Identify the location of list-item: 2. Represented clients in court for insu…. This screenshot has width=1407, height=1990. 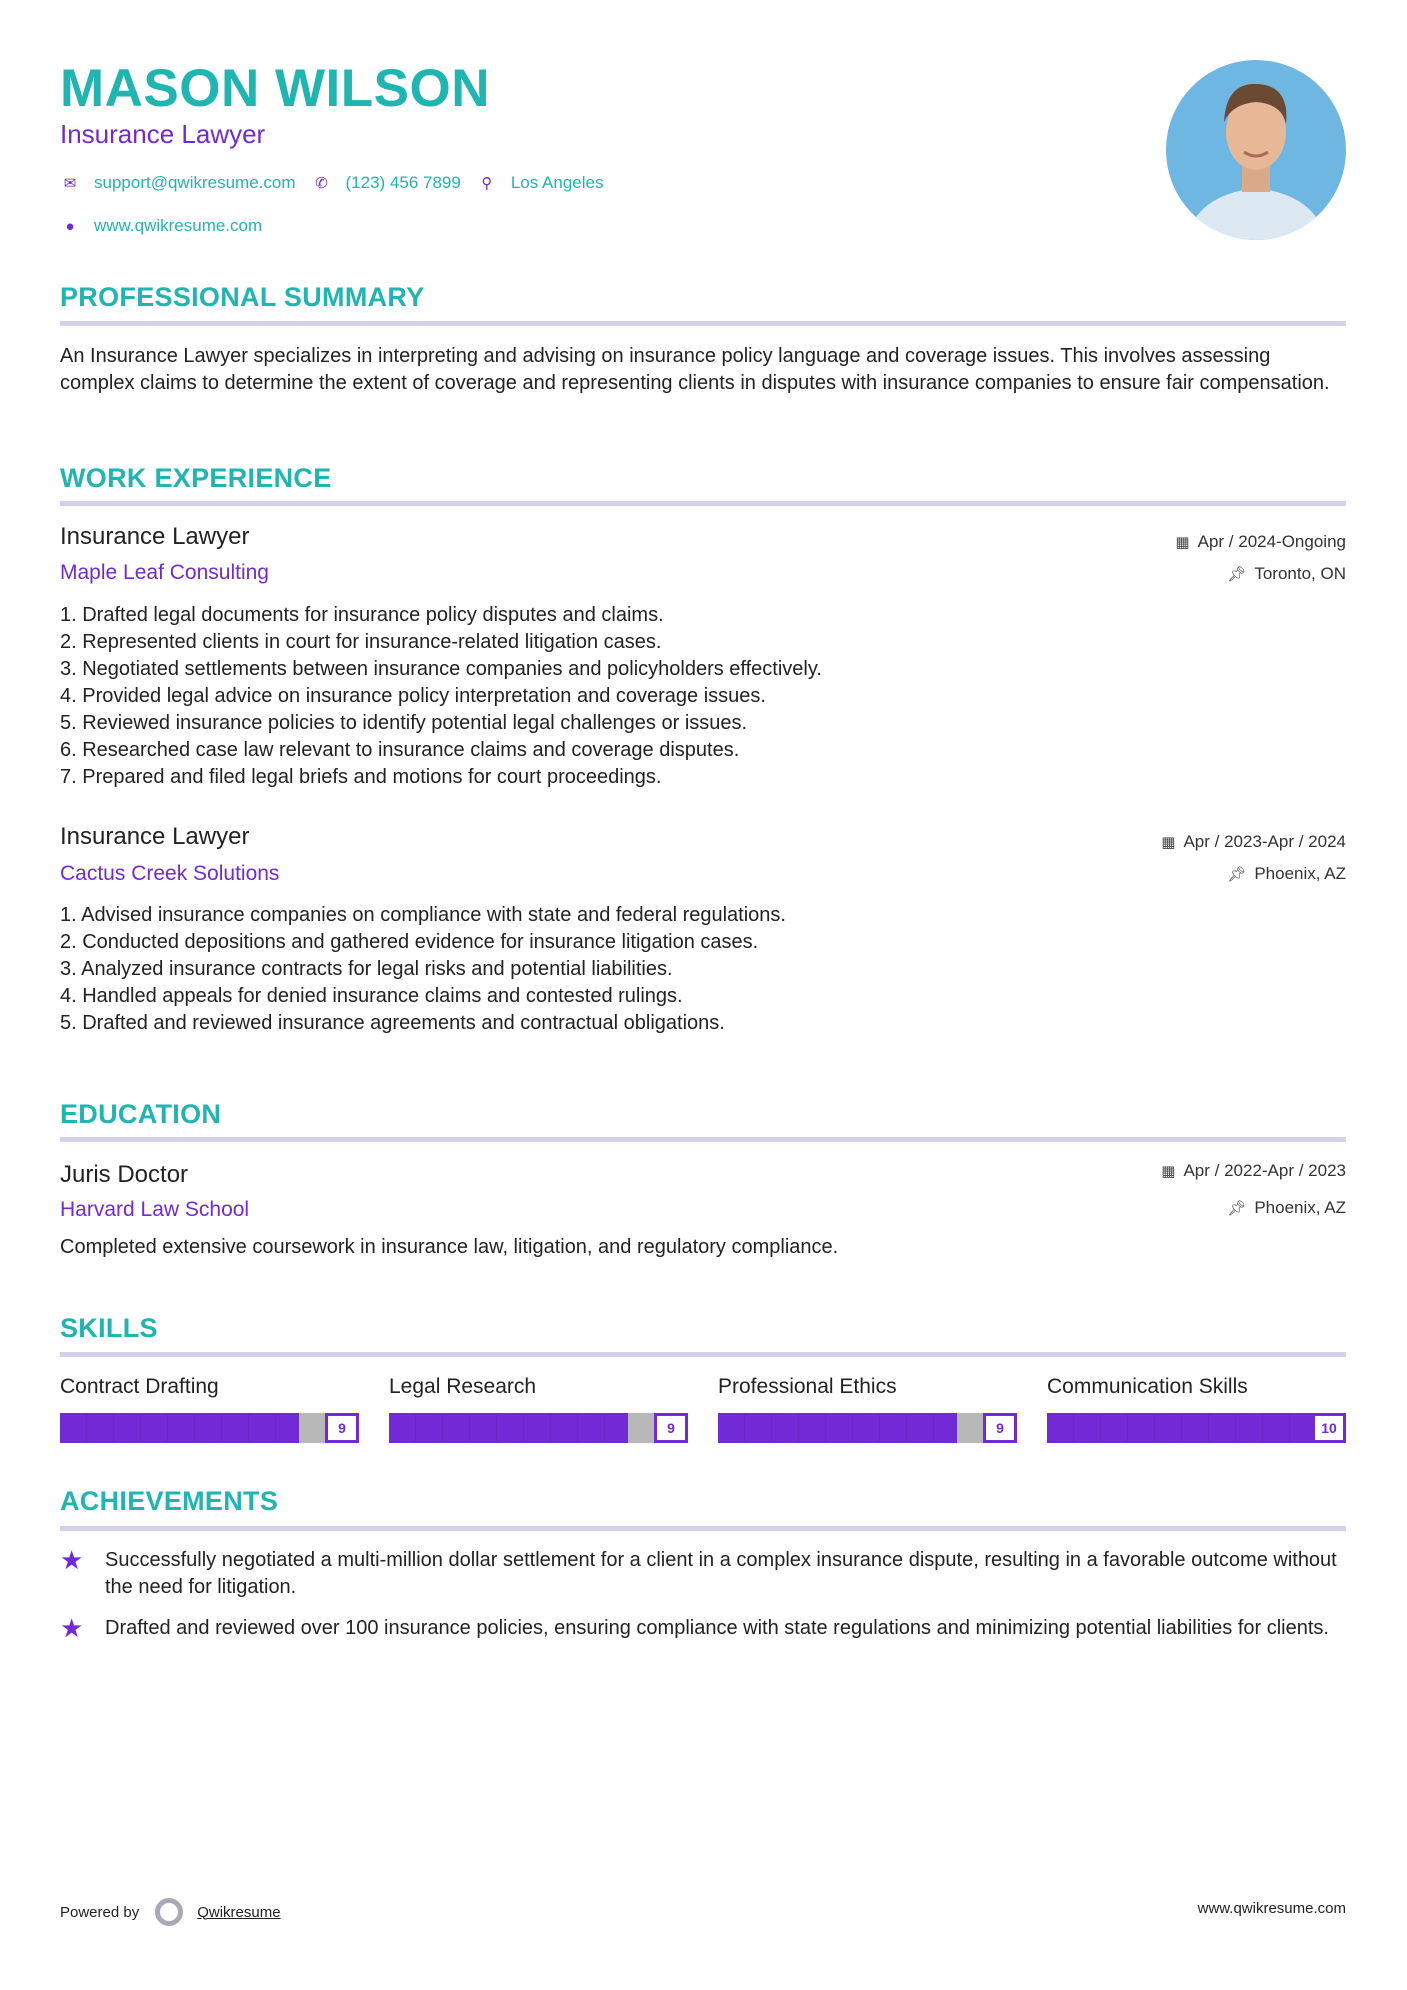
(361, 642).